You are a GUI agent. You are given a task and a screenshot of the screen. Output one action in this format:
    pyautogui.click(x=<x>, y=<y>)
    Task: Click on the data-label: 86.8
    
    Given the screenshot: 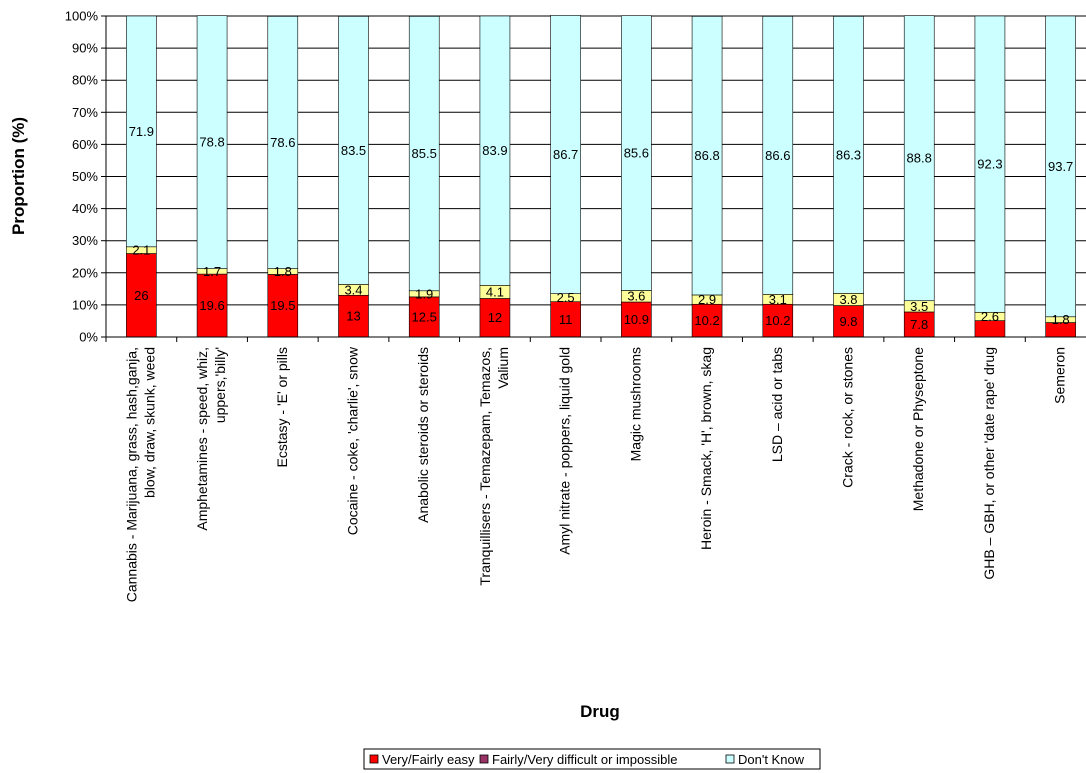 What is the action you would take?
    pyautogui.click(x=706, y=155)
    